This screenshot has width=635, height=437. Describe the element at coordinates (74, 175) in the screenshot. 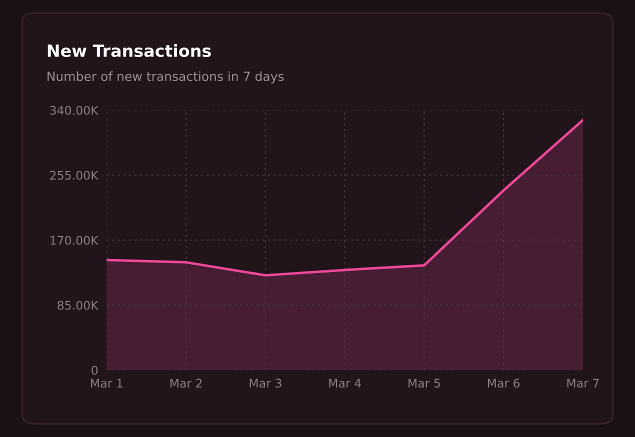

I see `y-tick-label: 255.00K` at that location.